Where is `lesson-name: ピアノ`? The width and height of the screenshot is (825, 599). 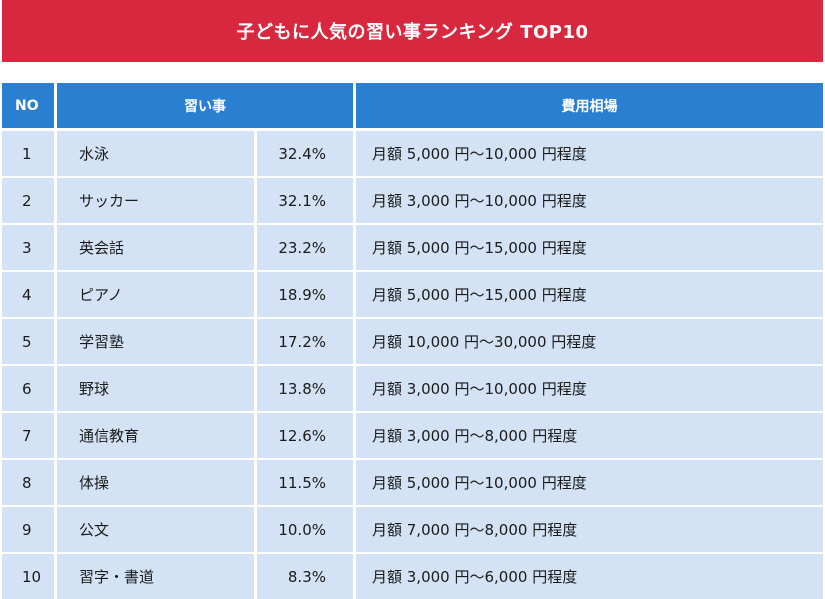
lesson-name: ピアノ is located at coordinates (155, 294).